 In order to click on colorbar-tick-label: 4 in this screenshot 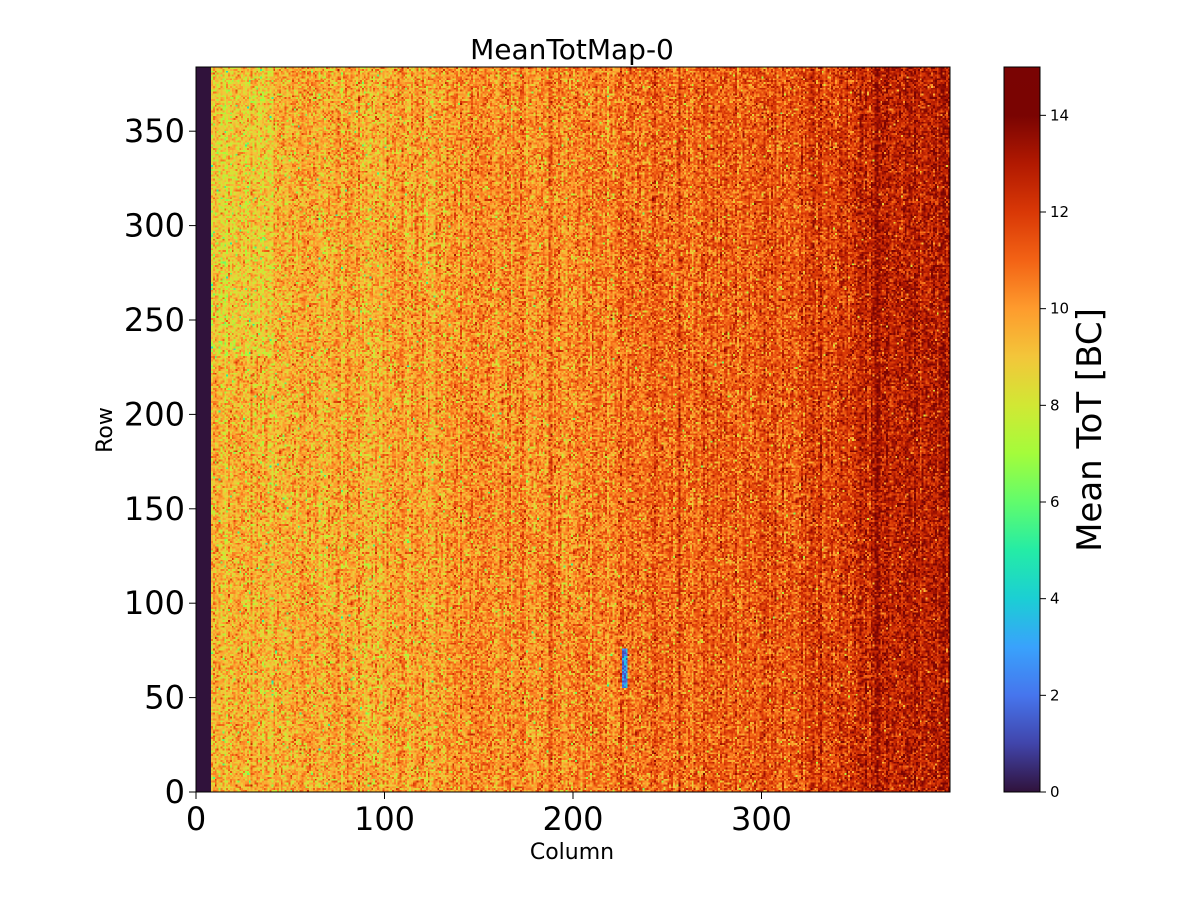, I will do `click(1055, 599)`.